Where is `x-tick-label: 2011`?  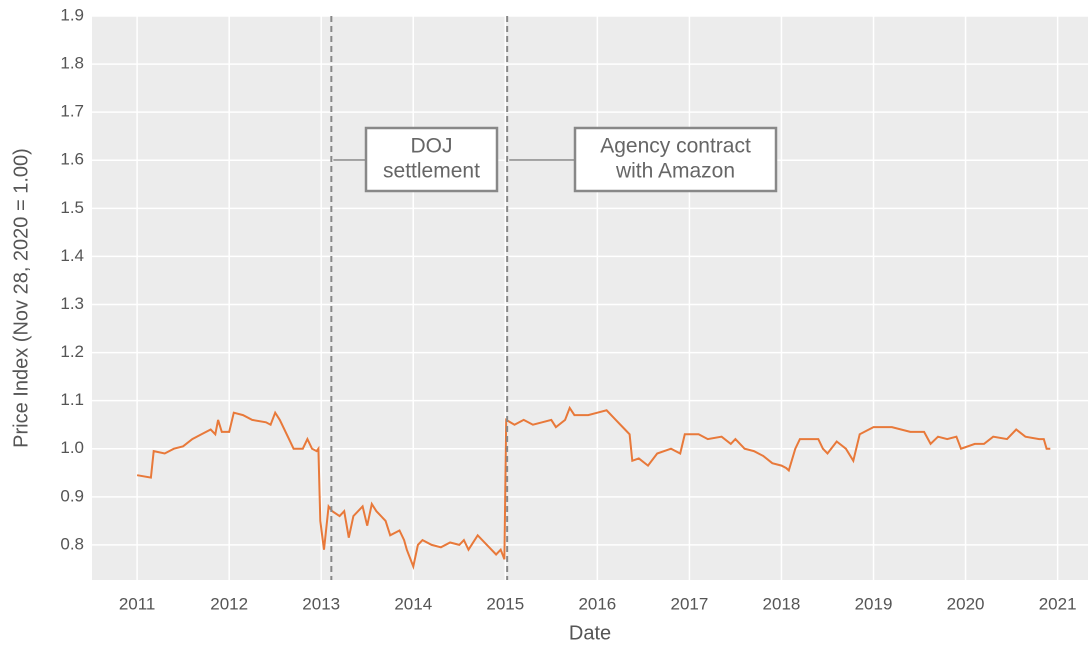 x-tick-label: 2011 is located at coordinates (137, 603).